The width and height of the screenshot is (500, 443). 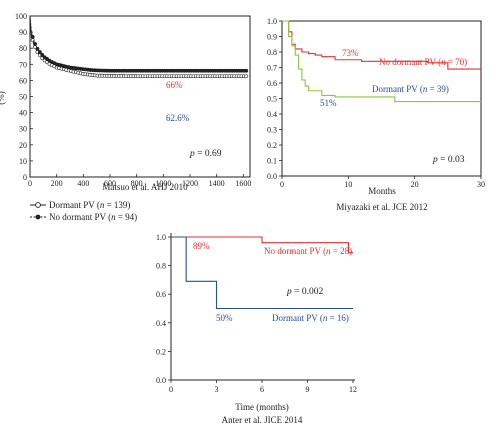 I want to click on miyazaki-annotation-73: 73%, so click(x=350, y=53).